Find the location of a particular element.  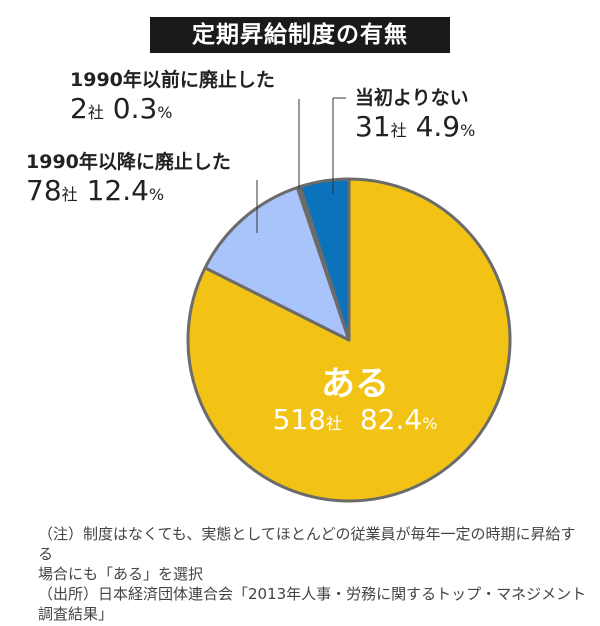

slice-value: 2社 0.3% is located at coordinates (172, 111).